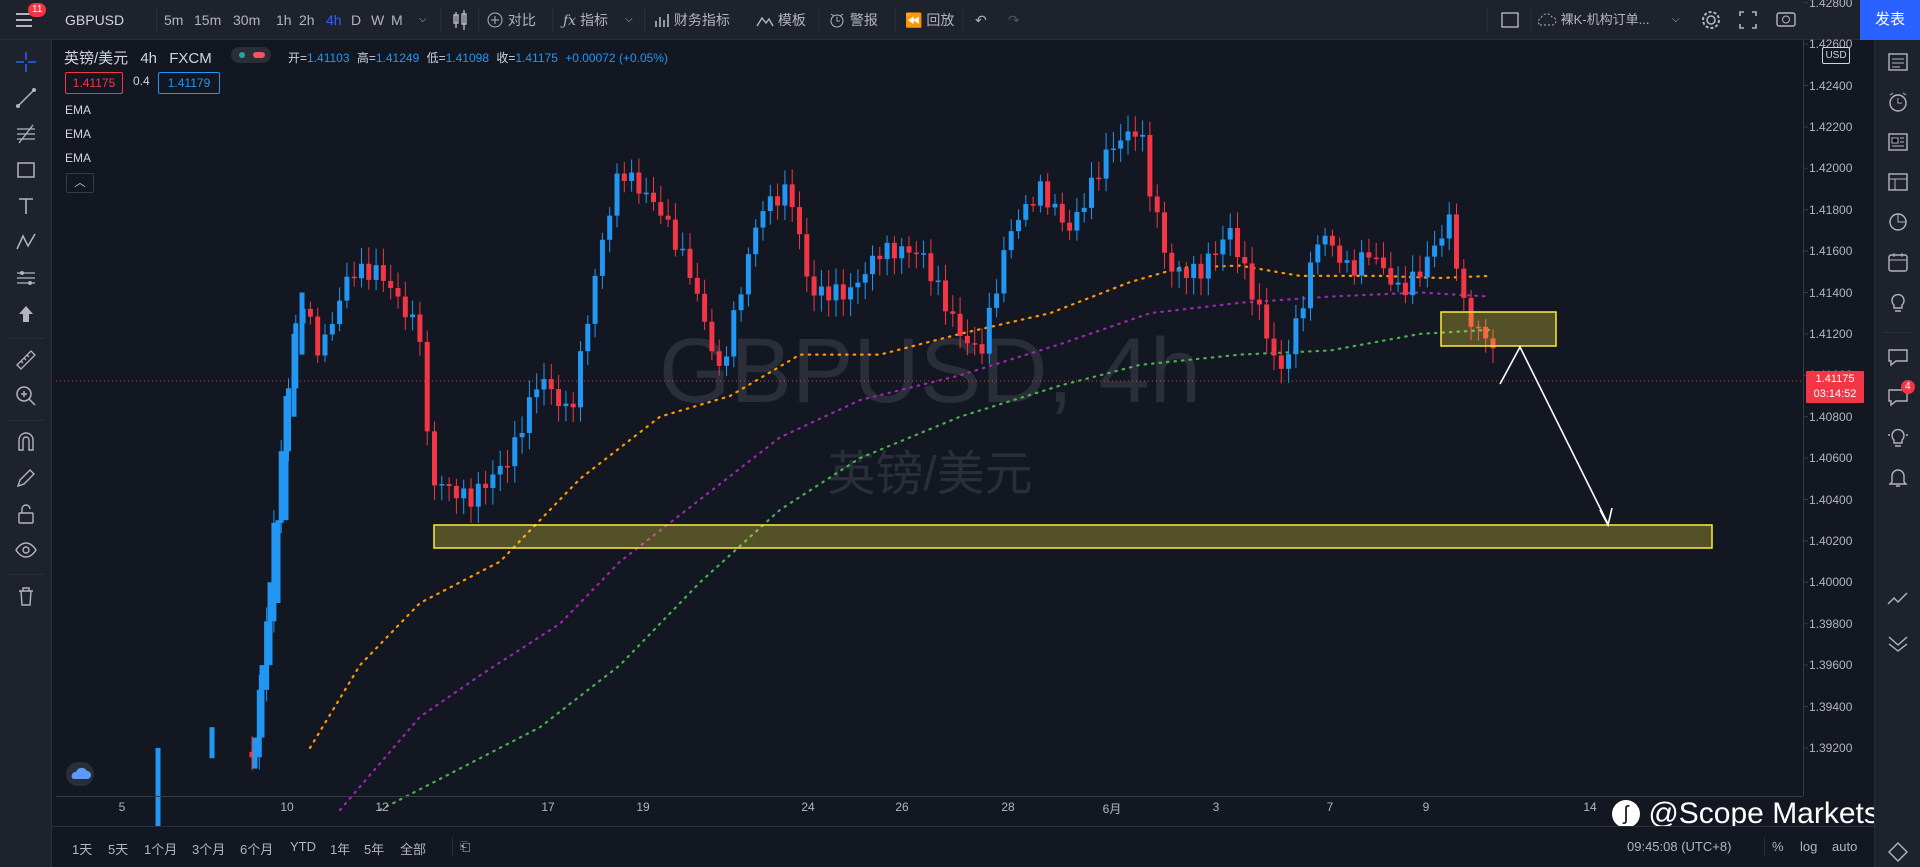  What do you see at coordinates (334, 20) in the screenshot?
I see `interval-4h: 4h` at bounding box center [334, 20].